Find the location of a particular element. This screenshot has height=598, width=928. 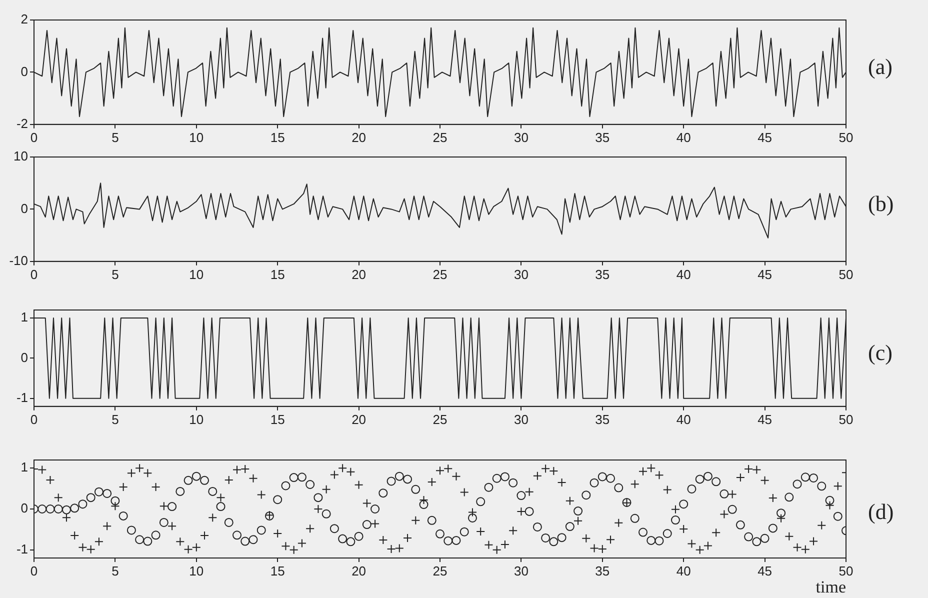

text: (b) is located at coordinates (881, 204).